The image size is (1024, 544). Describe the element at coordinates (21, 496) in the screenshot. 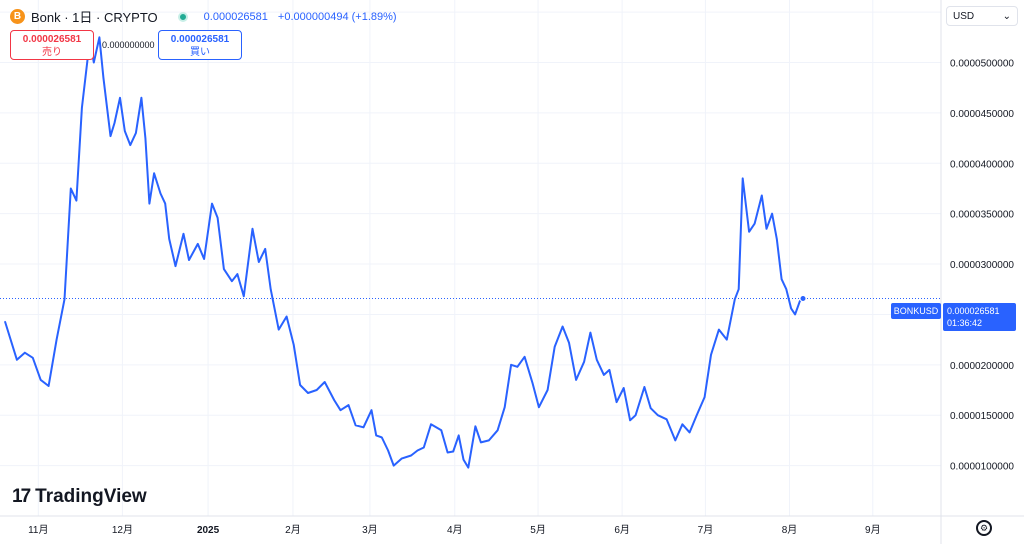

I see `tradingview-logo-icon: 17` at that location.